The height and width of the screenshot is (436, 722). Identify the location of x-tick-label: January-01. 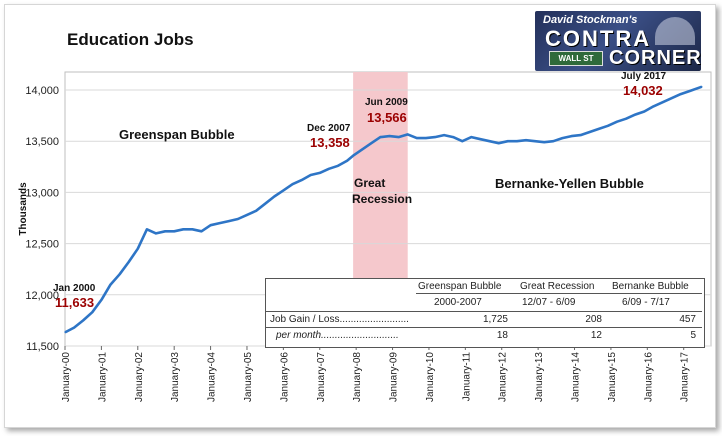
(102, 377).